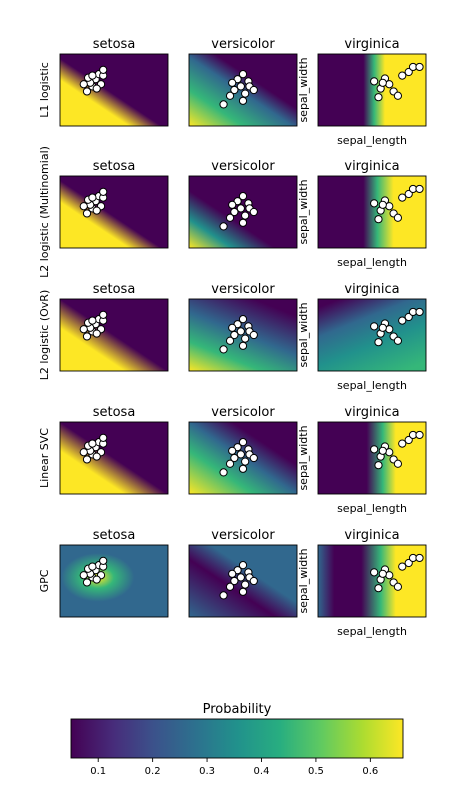 Image resolution: width=474 pixels, height=790 pixels. Describe the element at coordinates (44, 212) in the screenshot. I see `row-label-l2-logistic-multinomial: L2 logistic (Multinomial)` at that location.